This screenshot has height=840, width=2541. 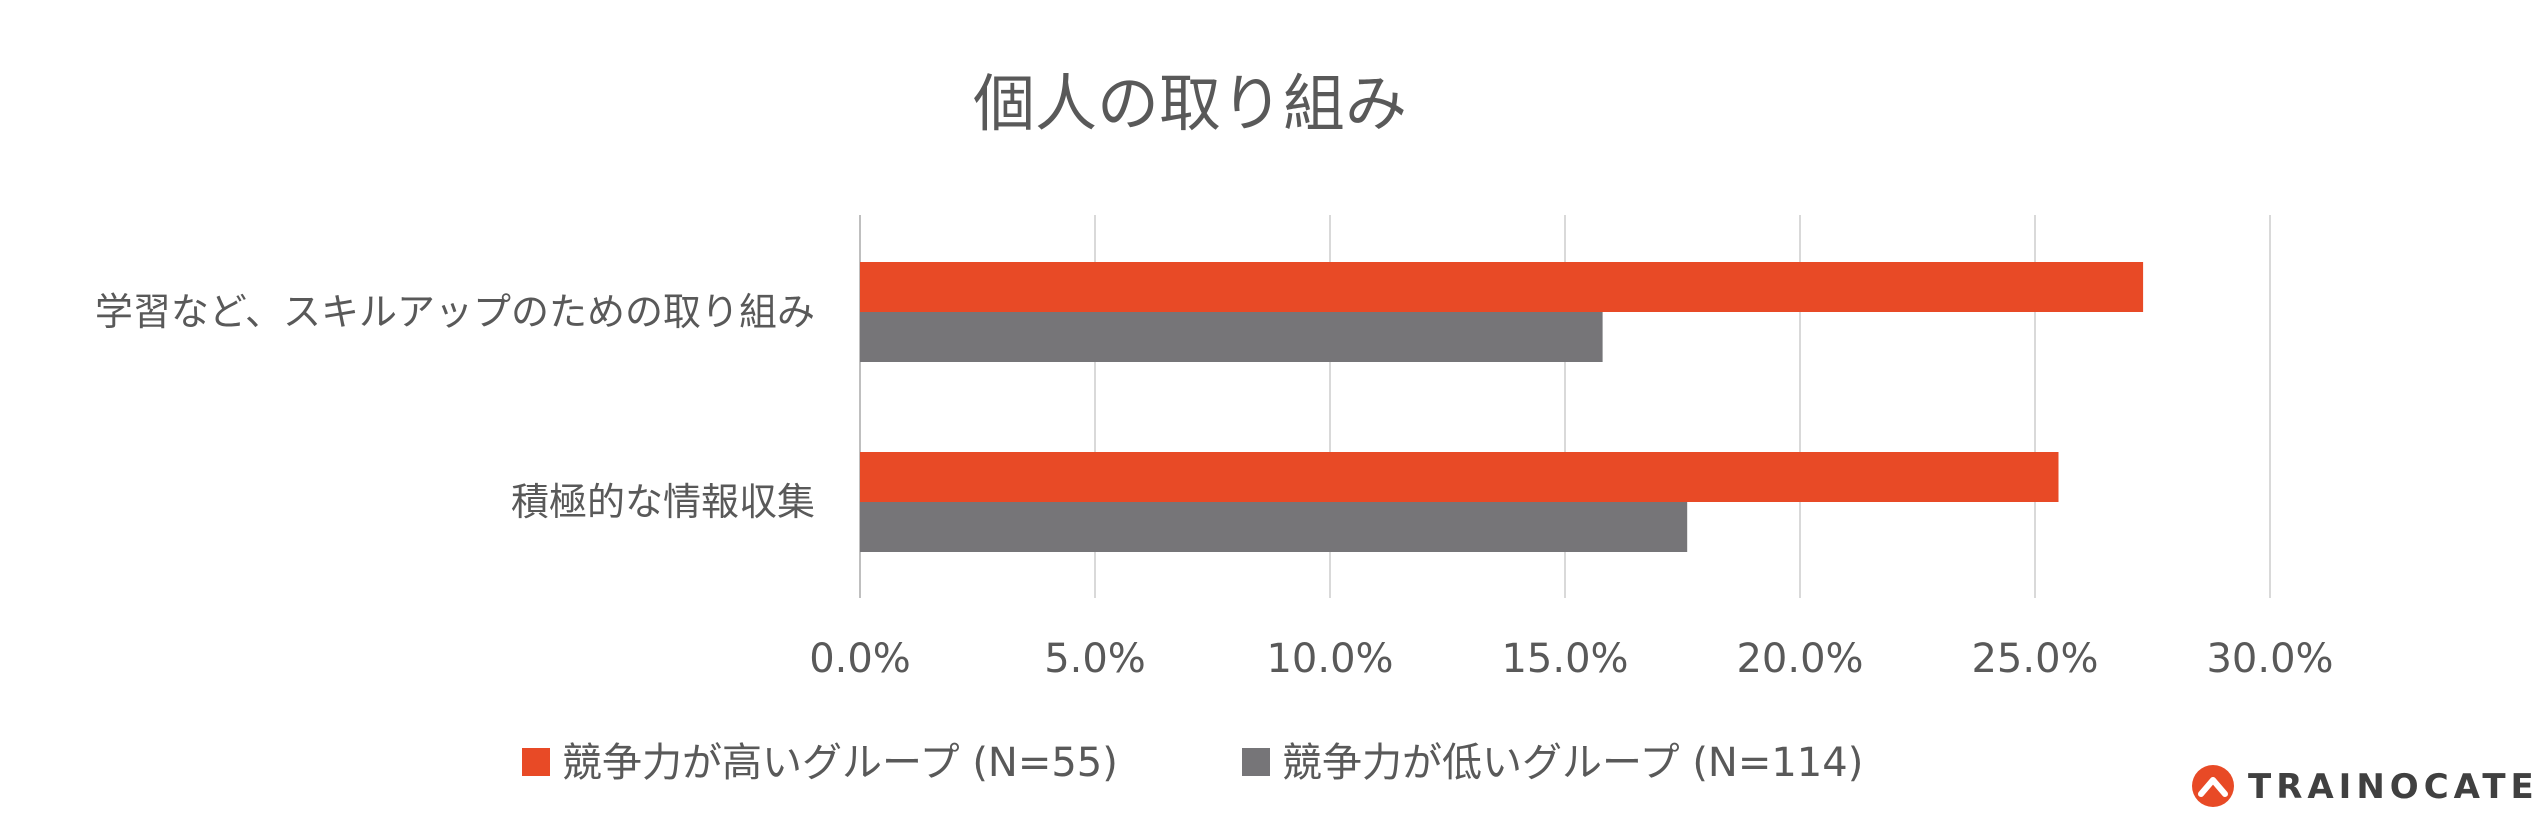 I want to click on trainocate-logo-icon, so click(x=2213, y=786).